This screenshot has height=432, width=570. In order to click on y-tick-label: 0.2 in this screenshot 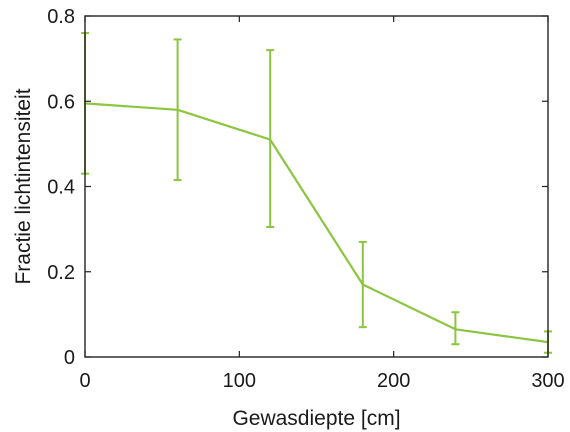, I will do `click(61, 273)`.